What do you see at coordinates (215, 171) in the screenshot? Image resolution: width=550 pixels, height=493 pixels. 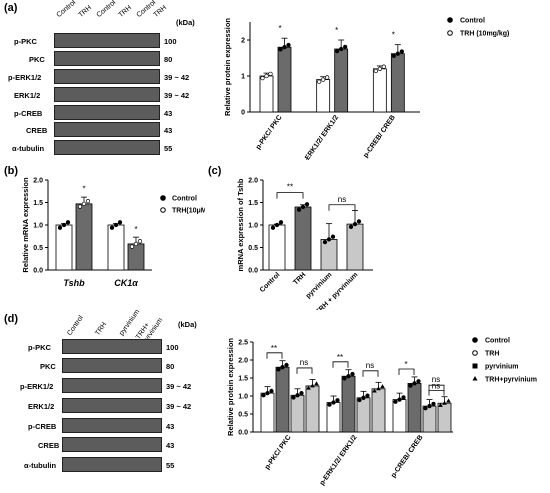 I see `panel-c-label: (c)` at bounding box center [215, 171].